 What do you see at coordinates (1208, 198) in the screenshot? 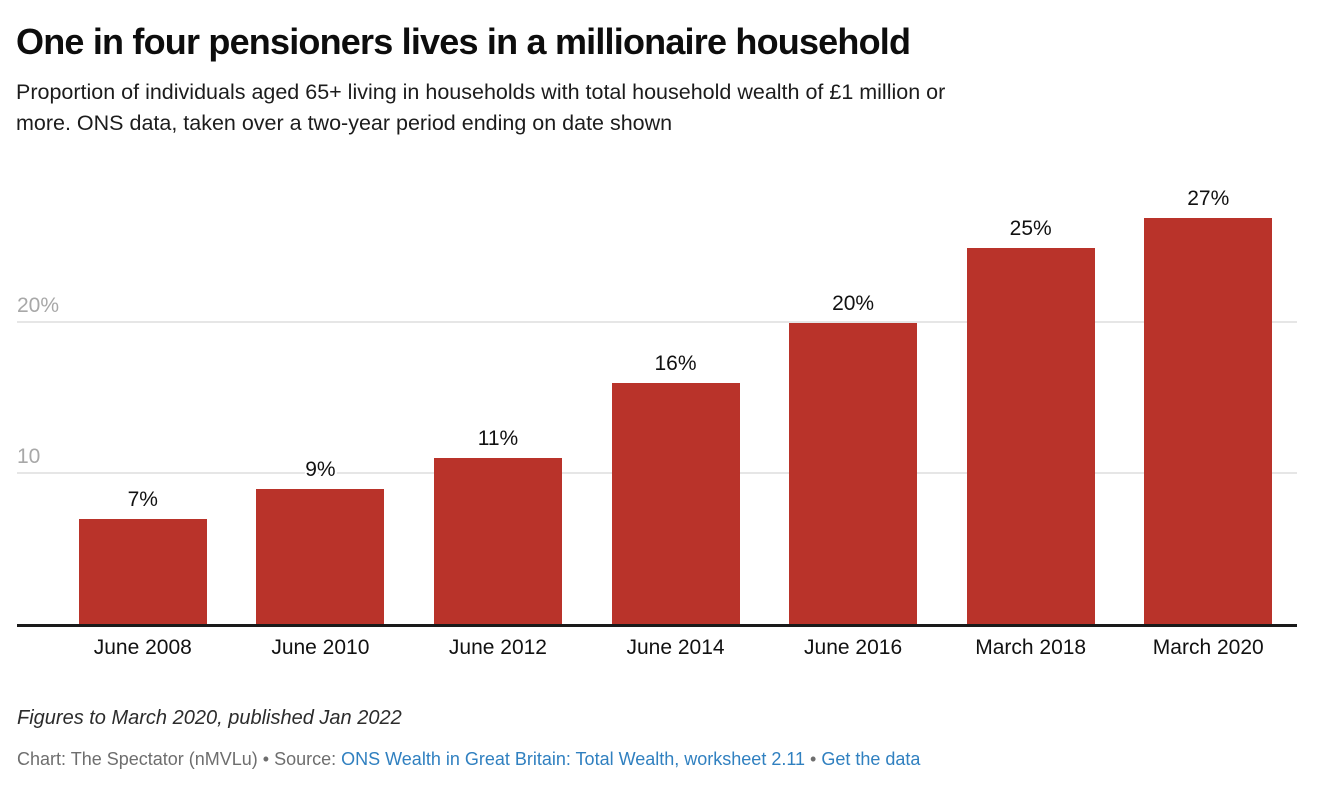
I see `value-label: 27%` at bounding box center [1208, 198].